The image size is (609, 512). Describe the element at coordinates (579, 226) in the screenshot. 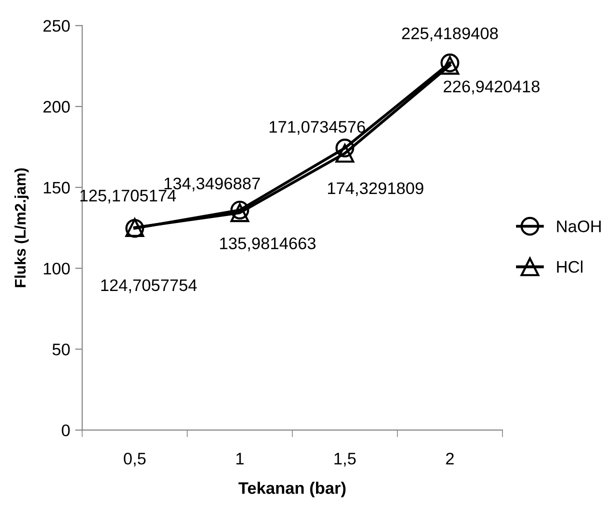

I see `legend-label: NaOH` at that location.